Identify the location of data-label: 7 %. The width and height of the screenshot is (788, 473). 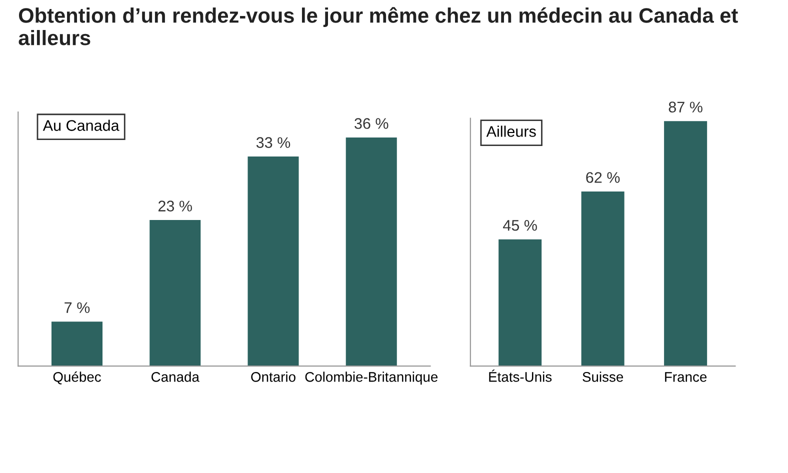
(77, 308).